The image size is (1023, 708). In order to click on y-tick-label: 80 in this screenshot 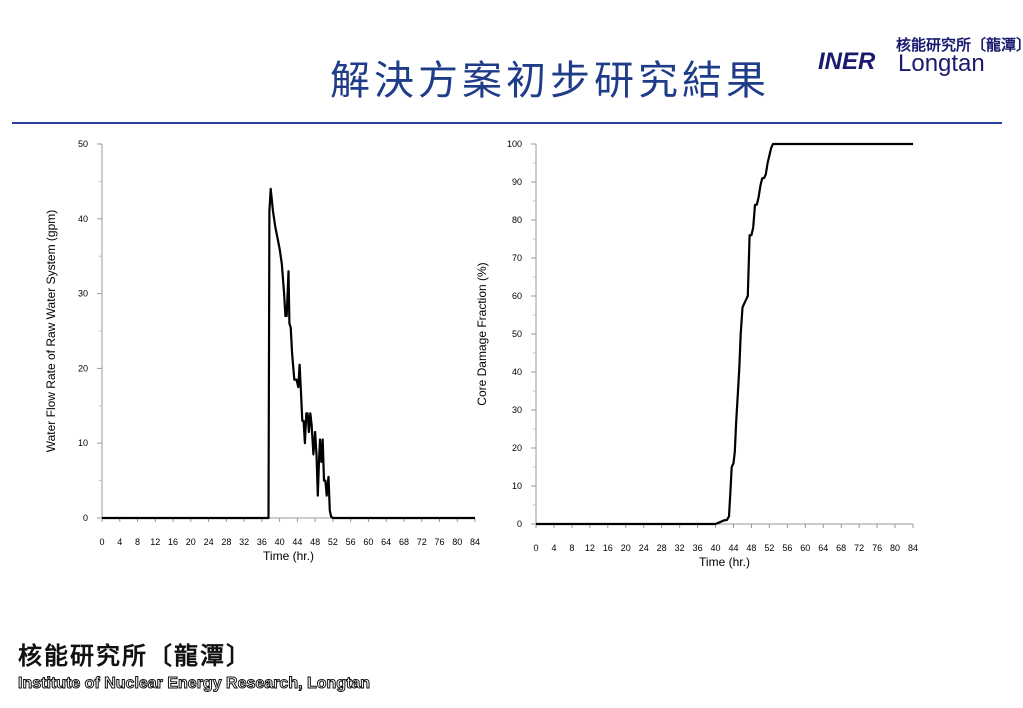, I will do `click(517, 220)`.